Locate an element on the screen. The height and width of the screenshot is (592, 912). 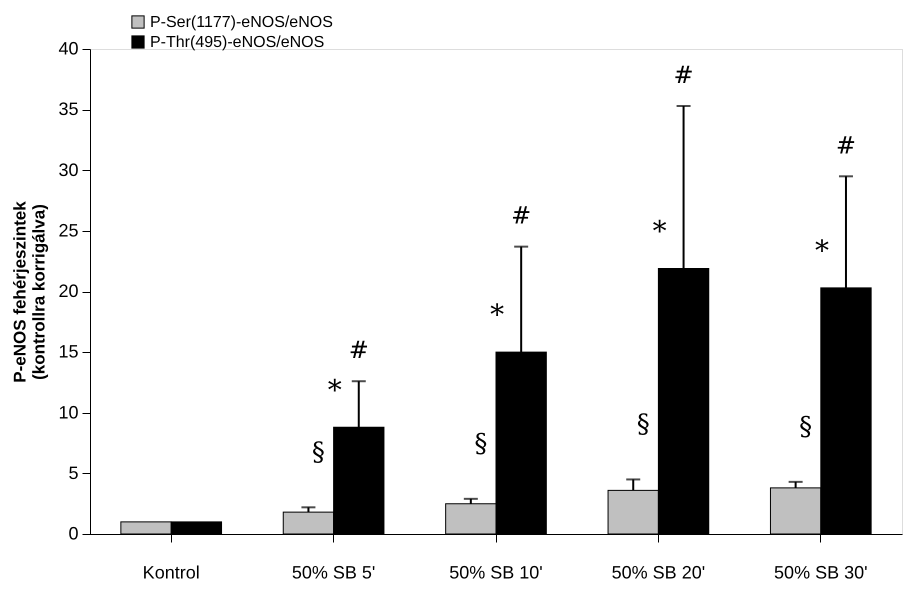
x-tick-label: 50% SB 20' is located at coordinates (659, 572).